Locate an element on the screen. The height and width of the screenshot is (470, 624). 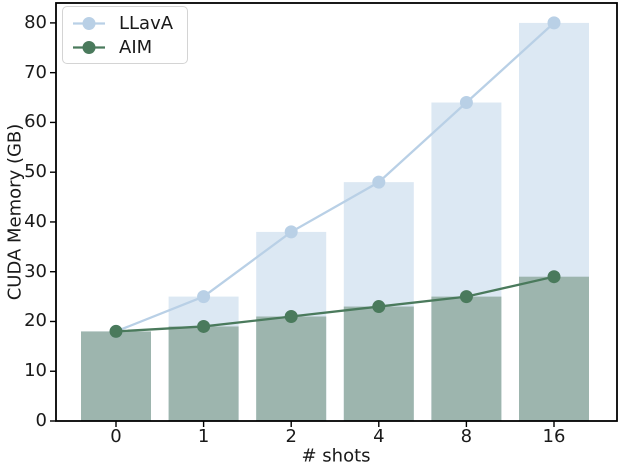
aim-legend-marker is located at coordinates (89, 47).